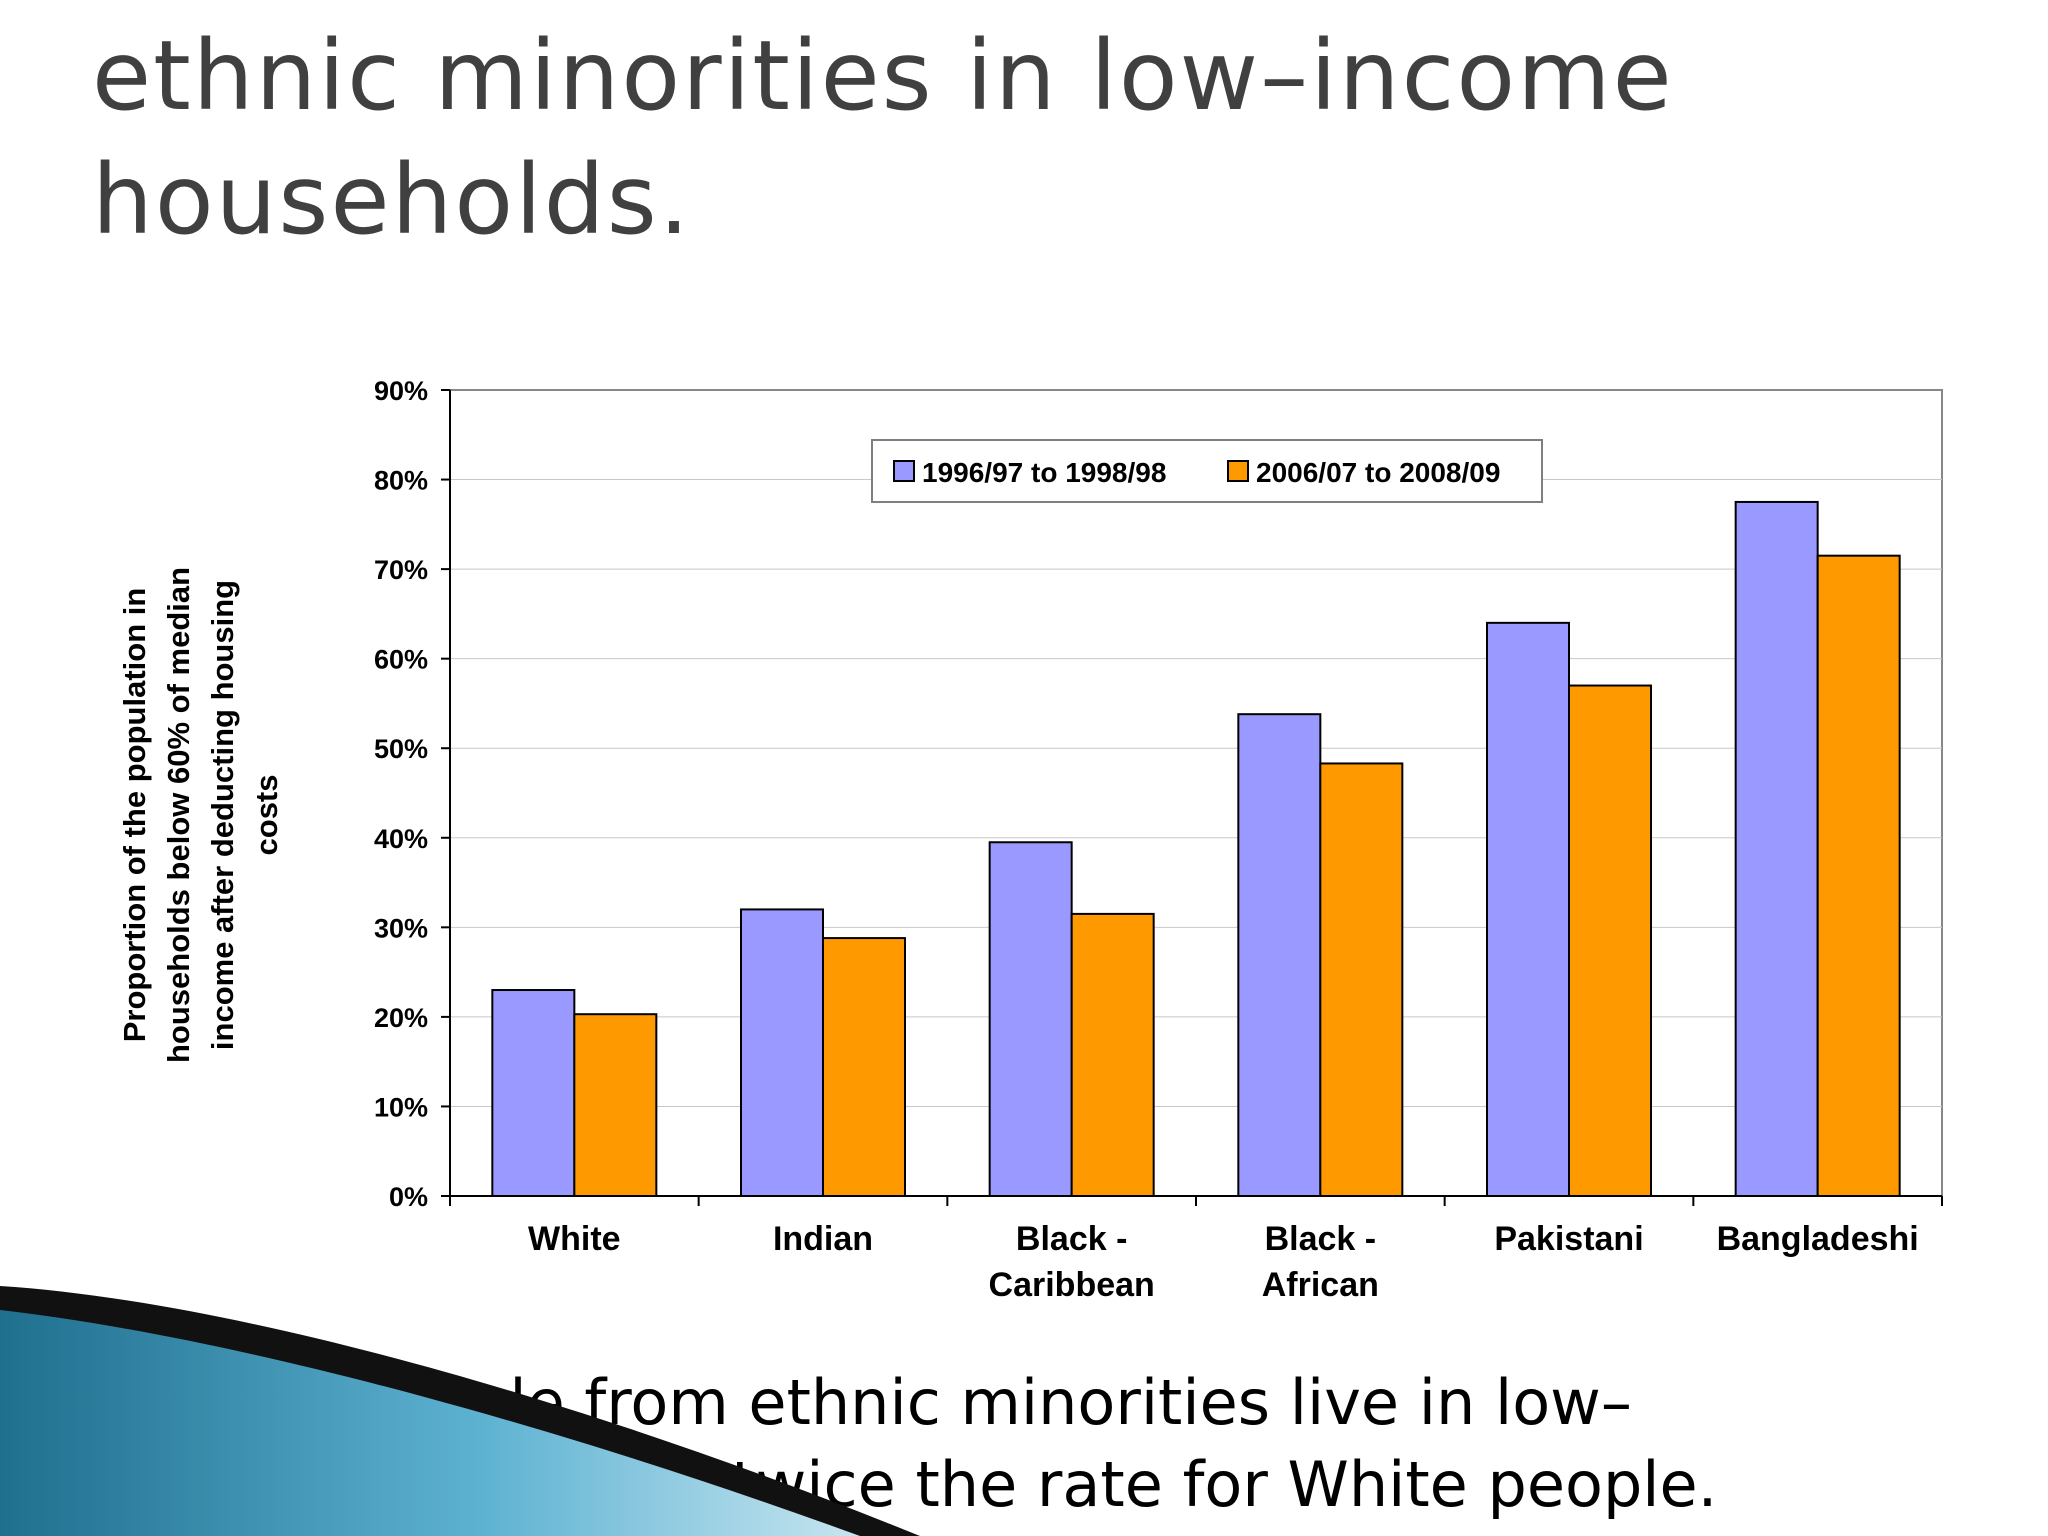  Describe the element at coordinates (1818, 1239) in the screenshot. I see `x-category-label: Bangladeshi` at that location.